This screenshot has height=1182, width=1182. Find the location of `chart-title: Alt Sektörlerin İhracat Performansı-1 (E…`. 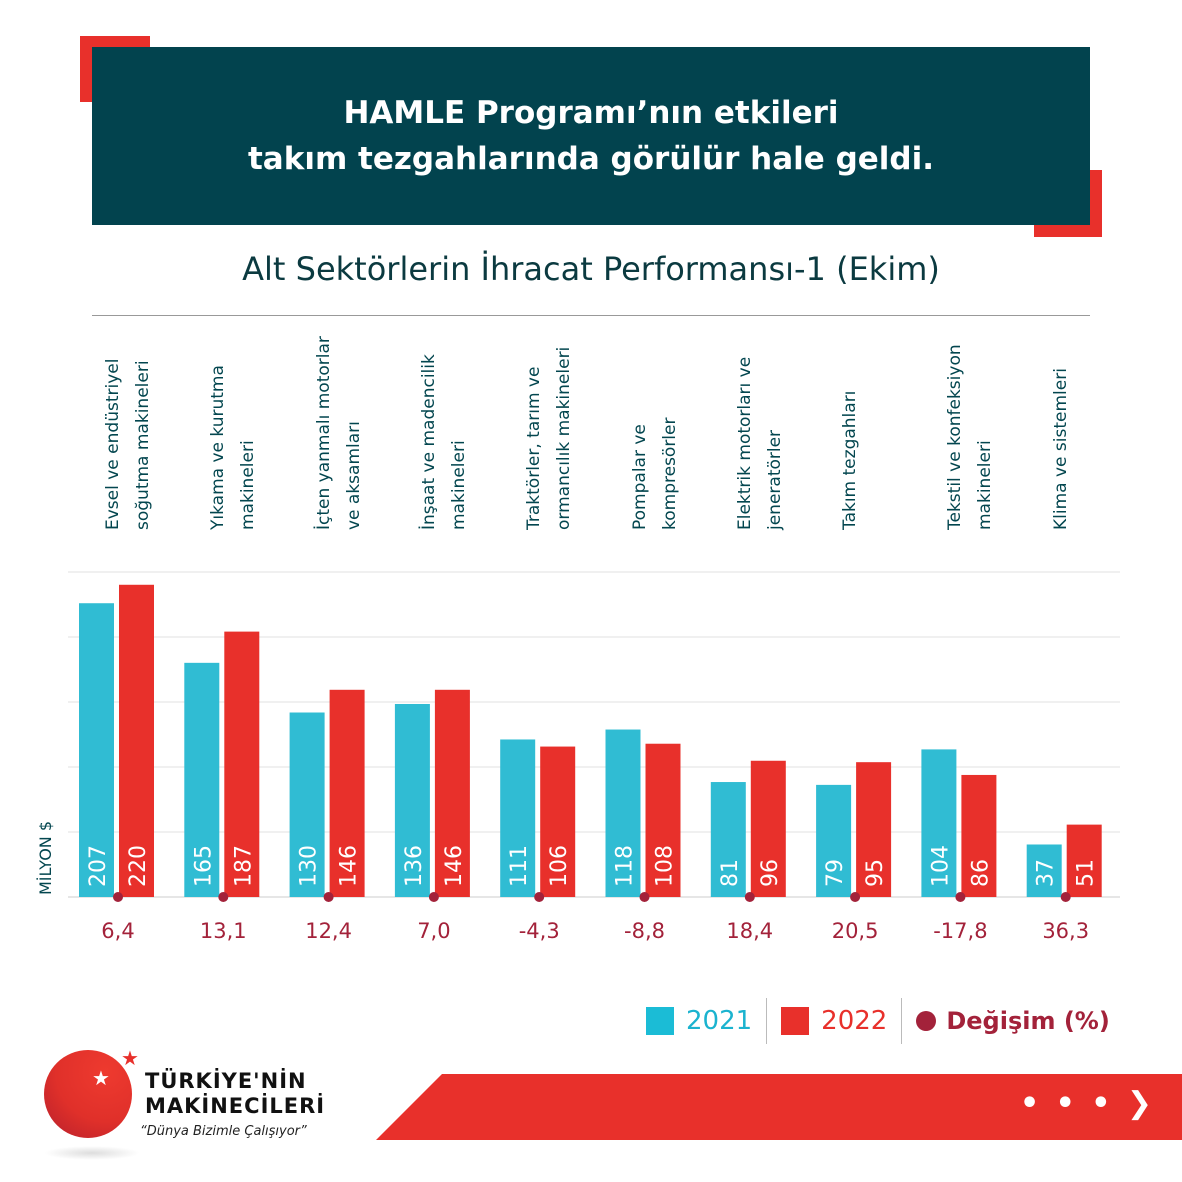

chart-title: Alt Sektörlerin İhracat Performansı-1 (E… is located at coordinates (591, 269).